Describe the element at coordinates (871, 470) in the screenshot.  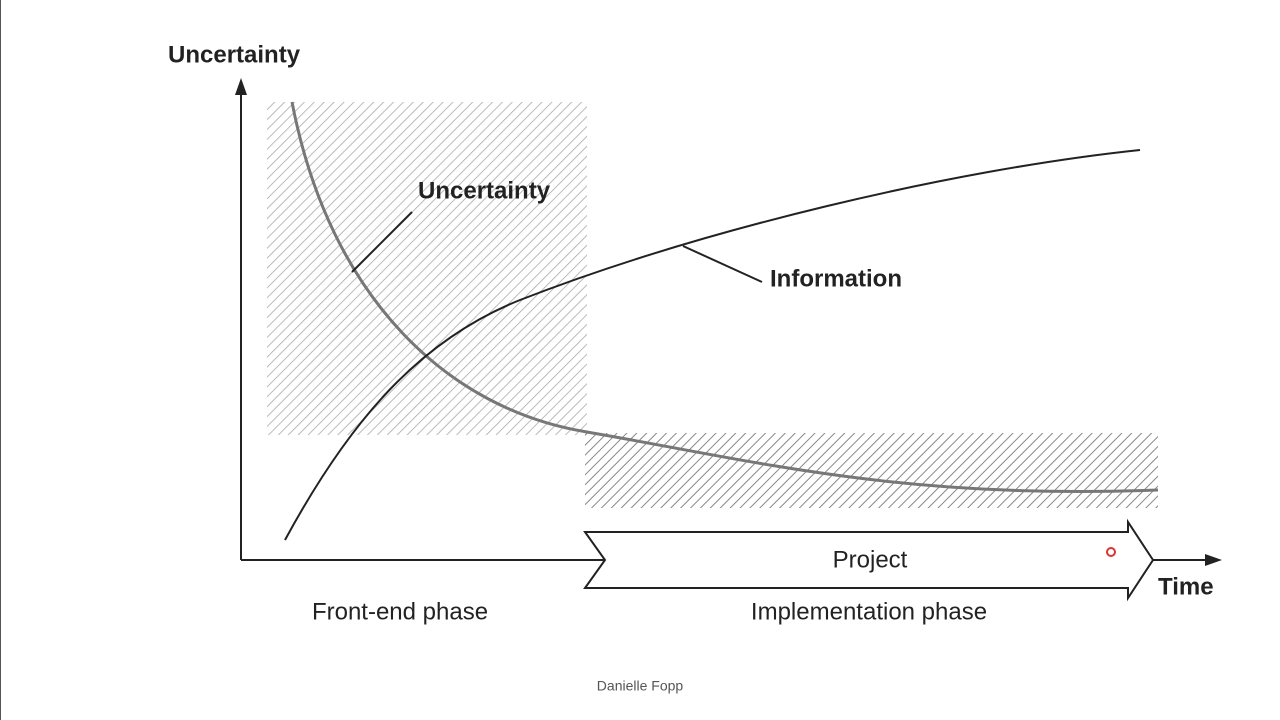
I see `implementation-hatch` at that location.